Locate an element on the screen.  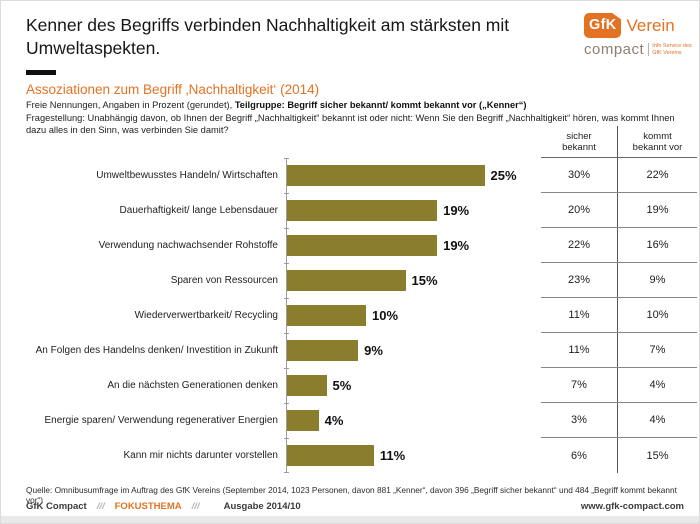
table-row: 30% 22% is located at coordinates (619, 175).